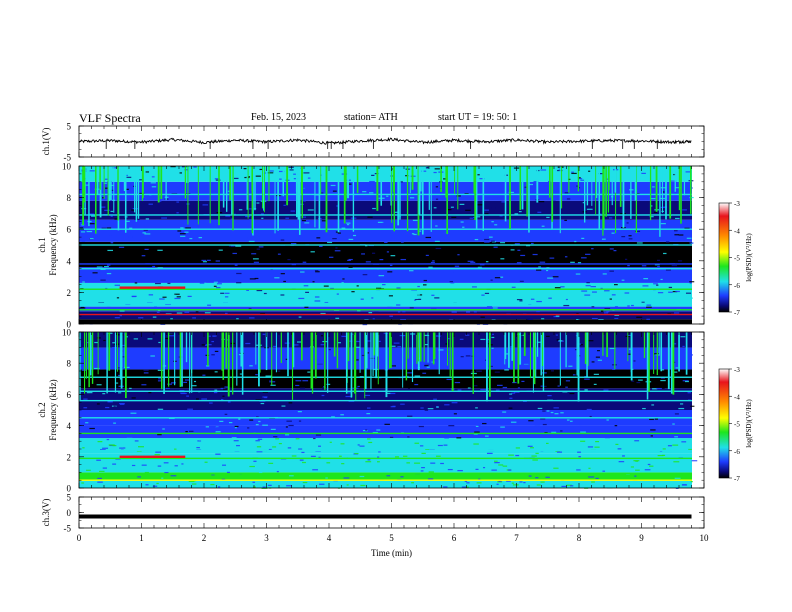 This screenshot has width=792, height=612. Describe the element at coordinates (371, 117) in the screenshot. I see `station-label: station= ATH` at that location.